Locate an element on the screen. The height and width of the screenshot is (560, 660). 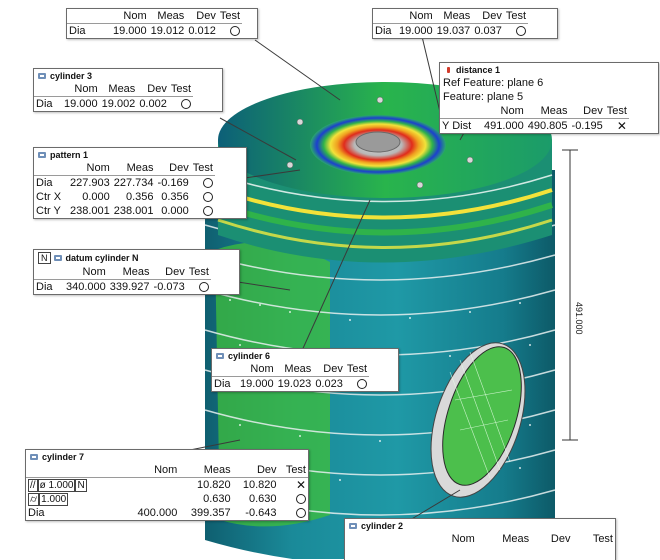
meas-value: 238.001 is located at coordinates (133, 211).